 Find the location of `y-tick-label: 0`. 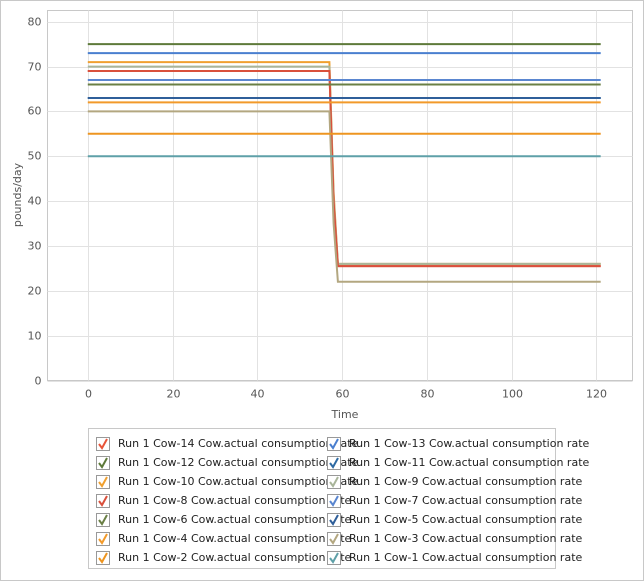

y-tick-label: 0 is located at coordinates (38, 381).